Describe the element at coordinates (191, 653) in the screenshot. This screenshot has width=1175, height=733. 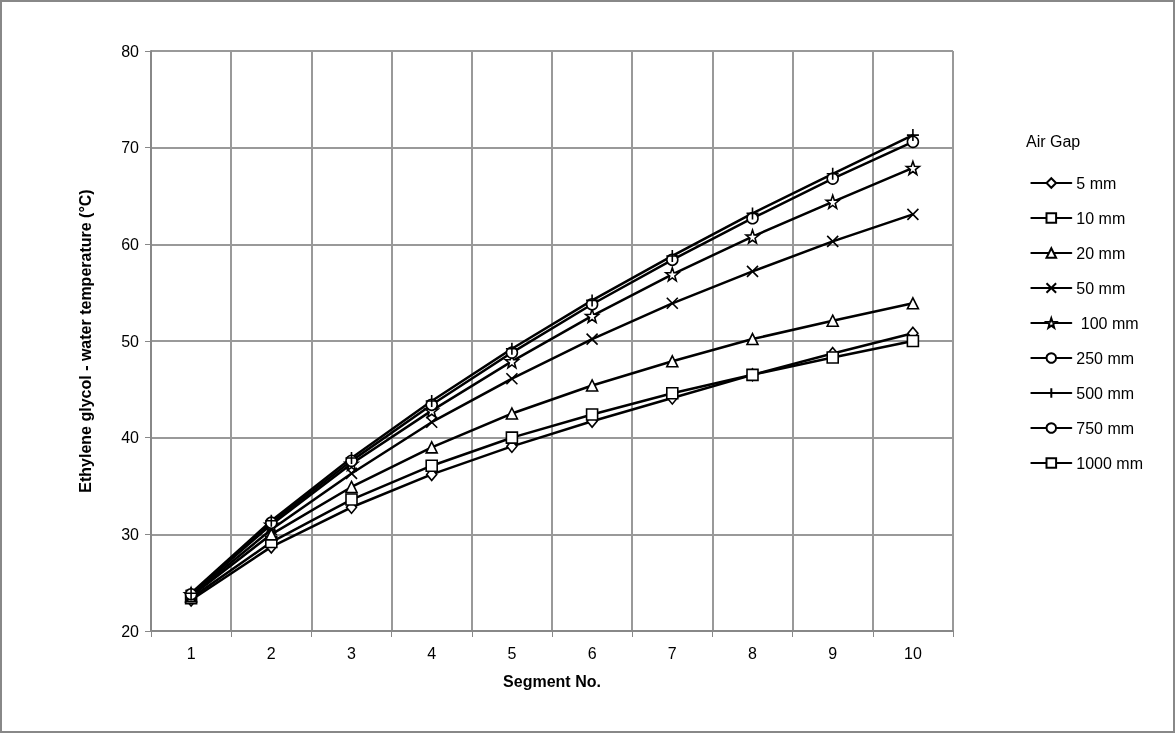
I see `x-tick-label: 1` at that location.